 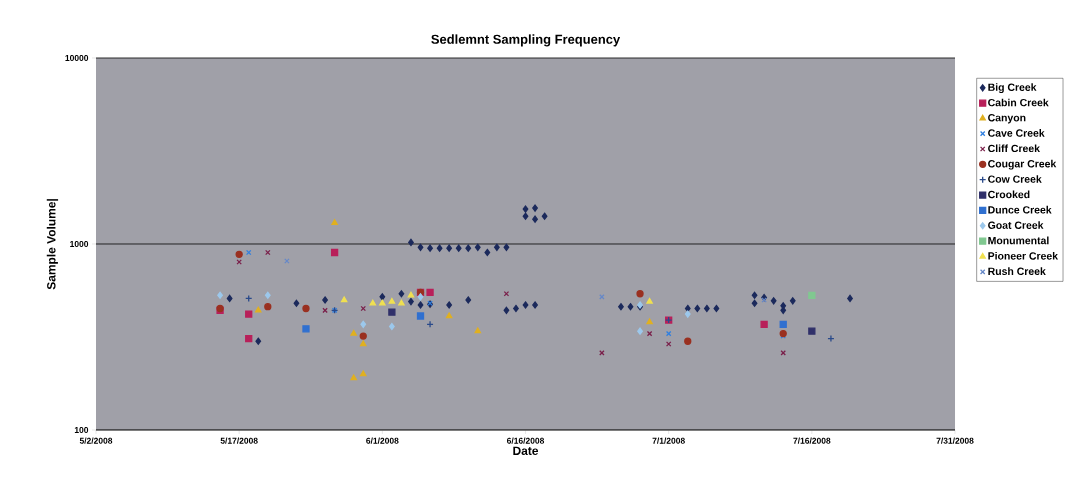 I want to click on x-tick-label: 7/1/2008, so click(x=668, y=440).